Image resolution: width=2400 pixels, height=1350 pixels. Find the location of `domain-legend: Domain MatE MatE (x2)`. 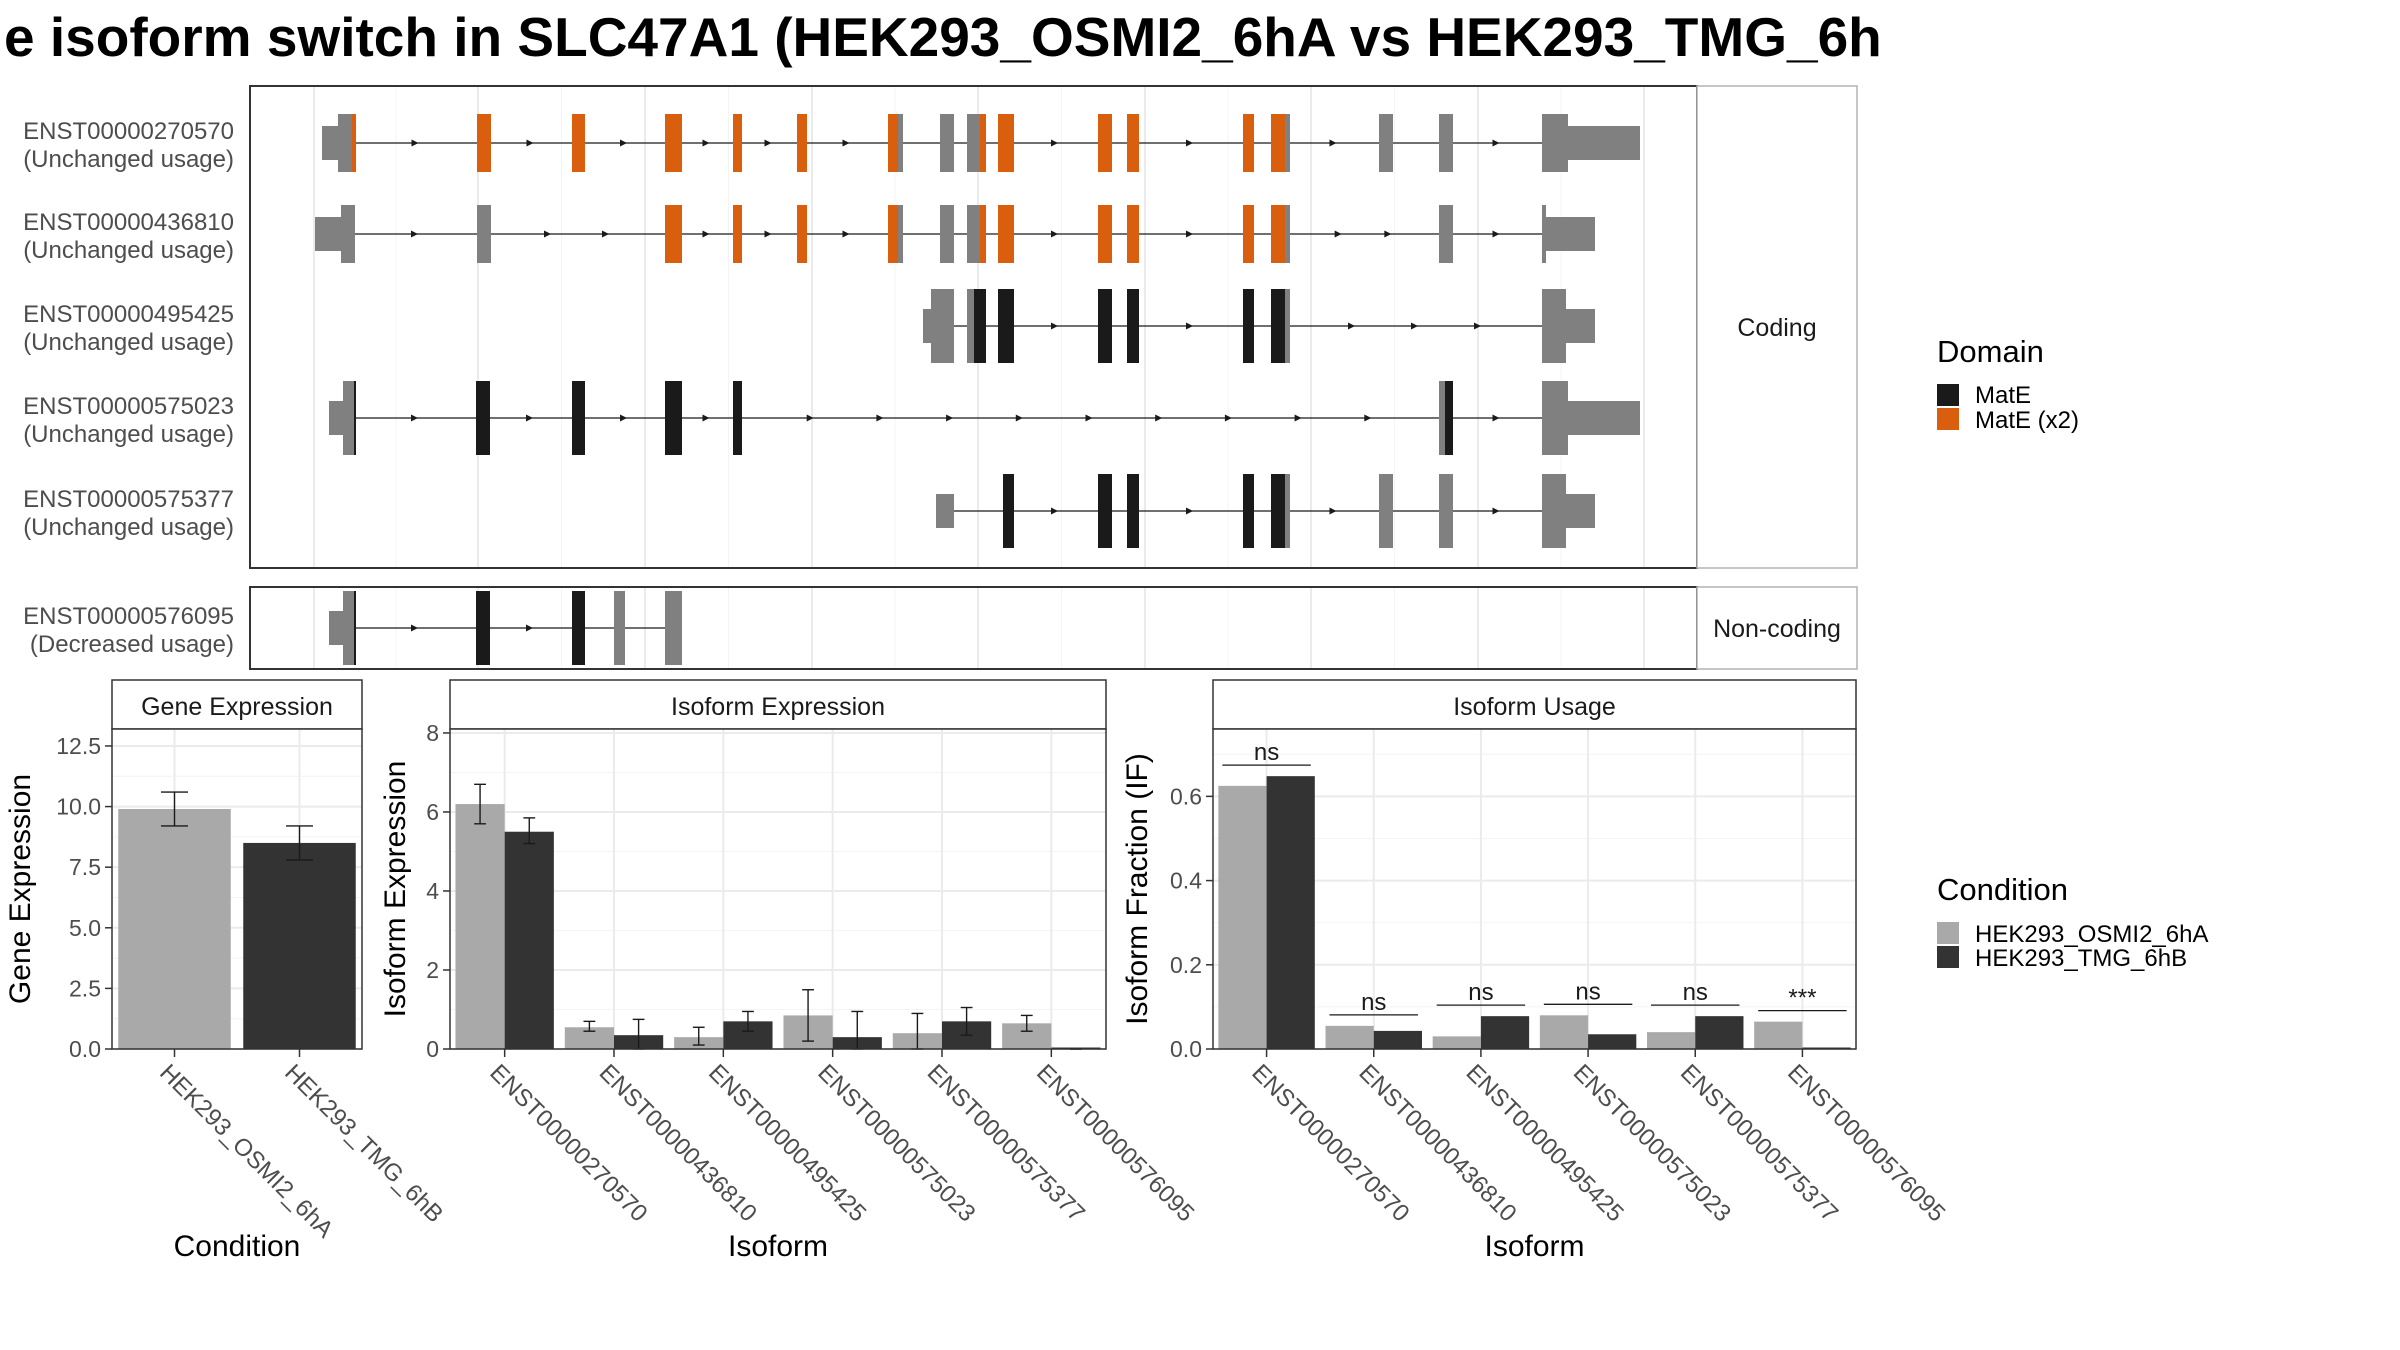

domain-legend: Domain MatE MatE (x2) is located at coordinates (2008, 384).